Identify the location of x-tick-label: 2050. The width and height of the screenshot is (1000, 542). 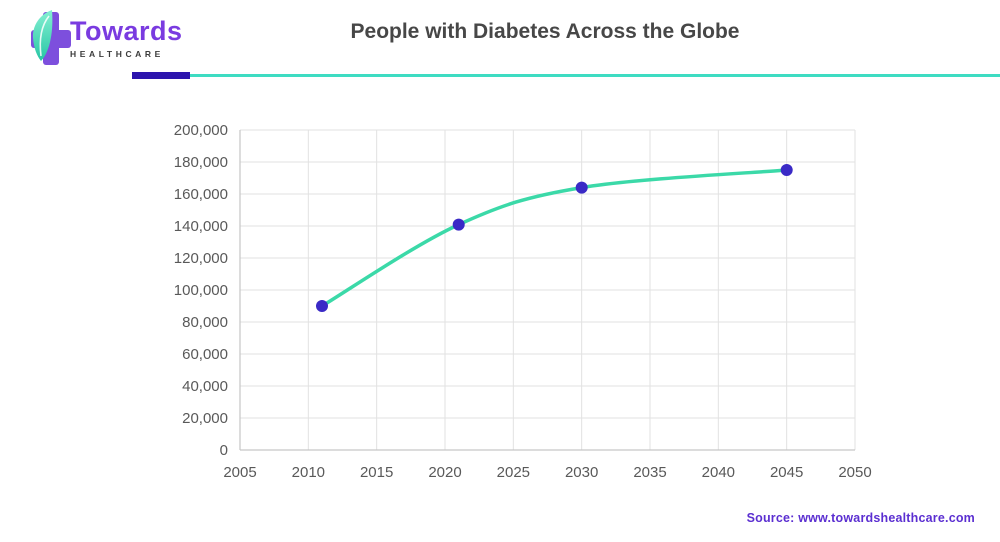
(854, 472).